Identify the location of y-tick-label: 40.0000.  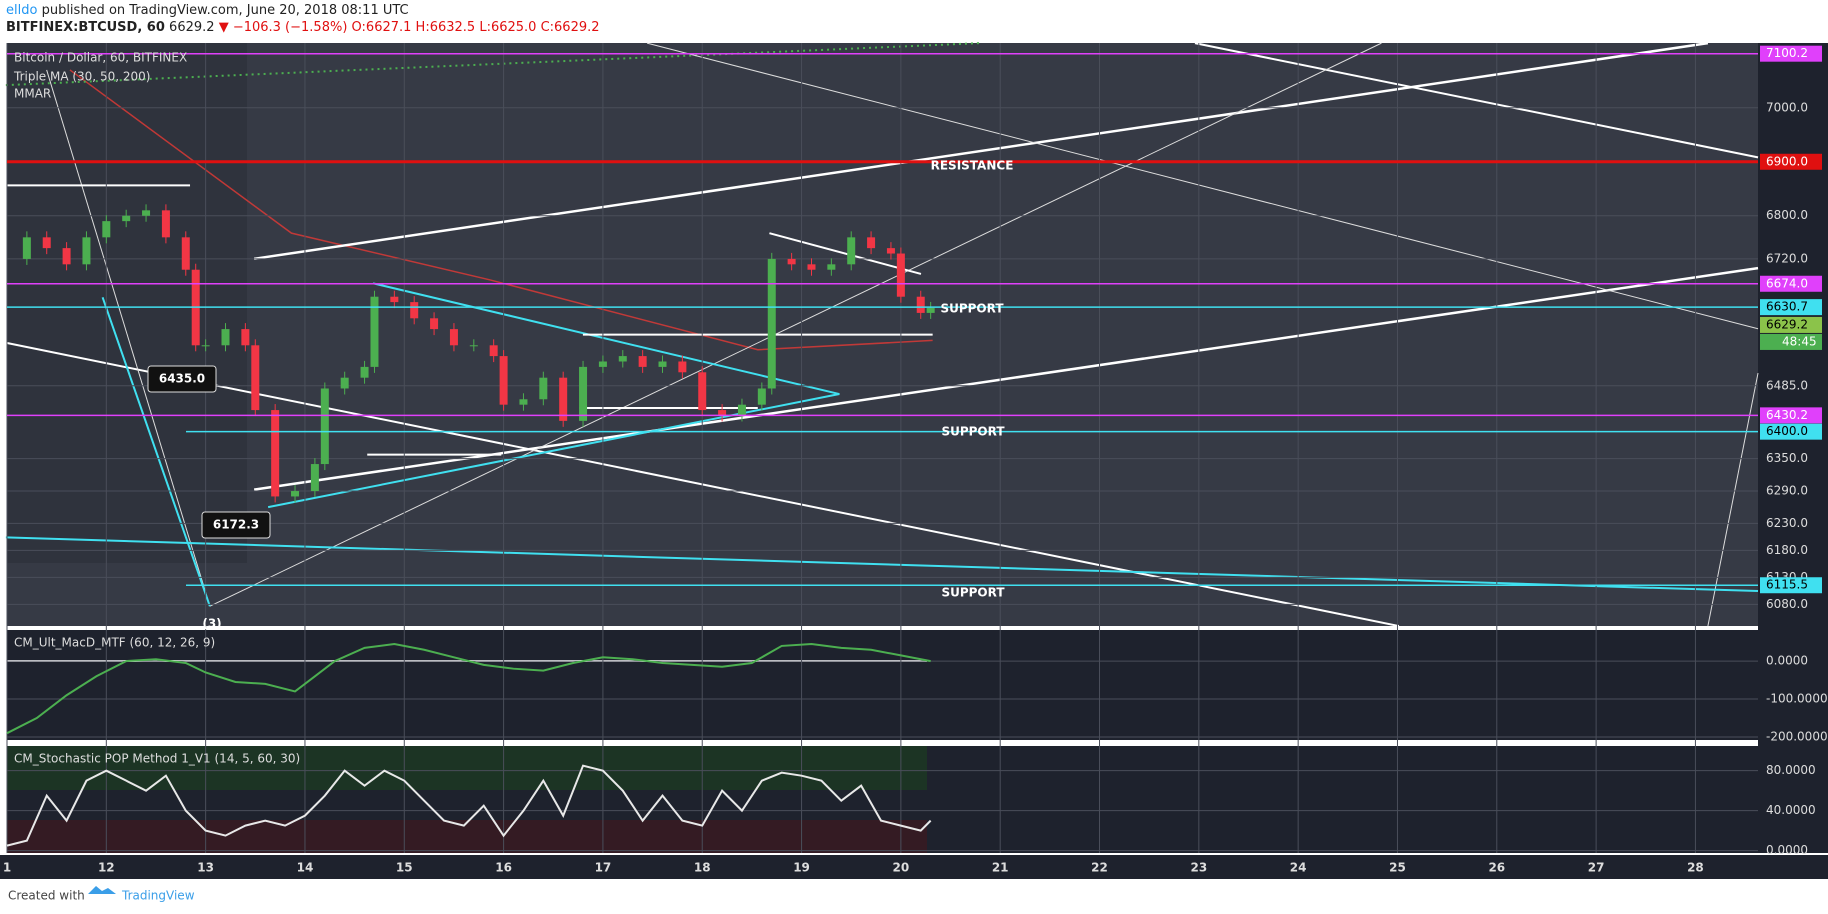
(1791, 810).